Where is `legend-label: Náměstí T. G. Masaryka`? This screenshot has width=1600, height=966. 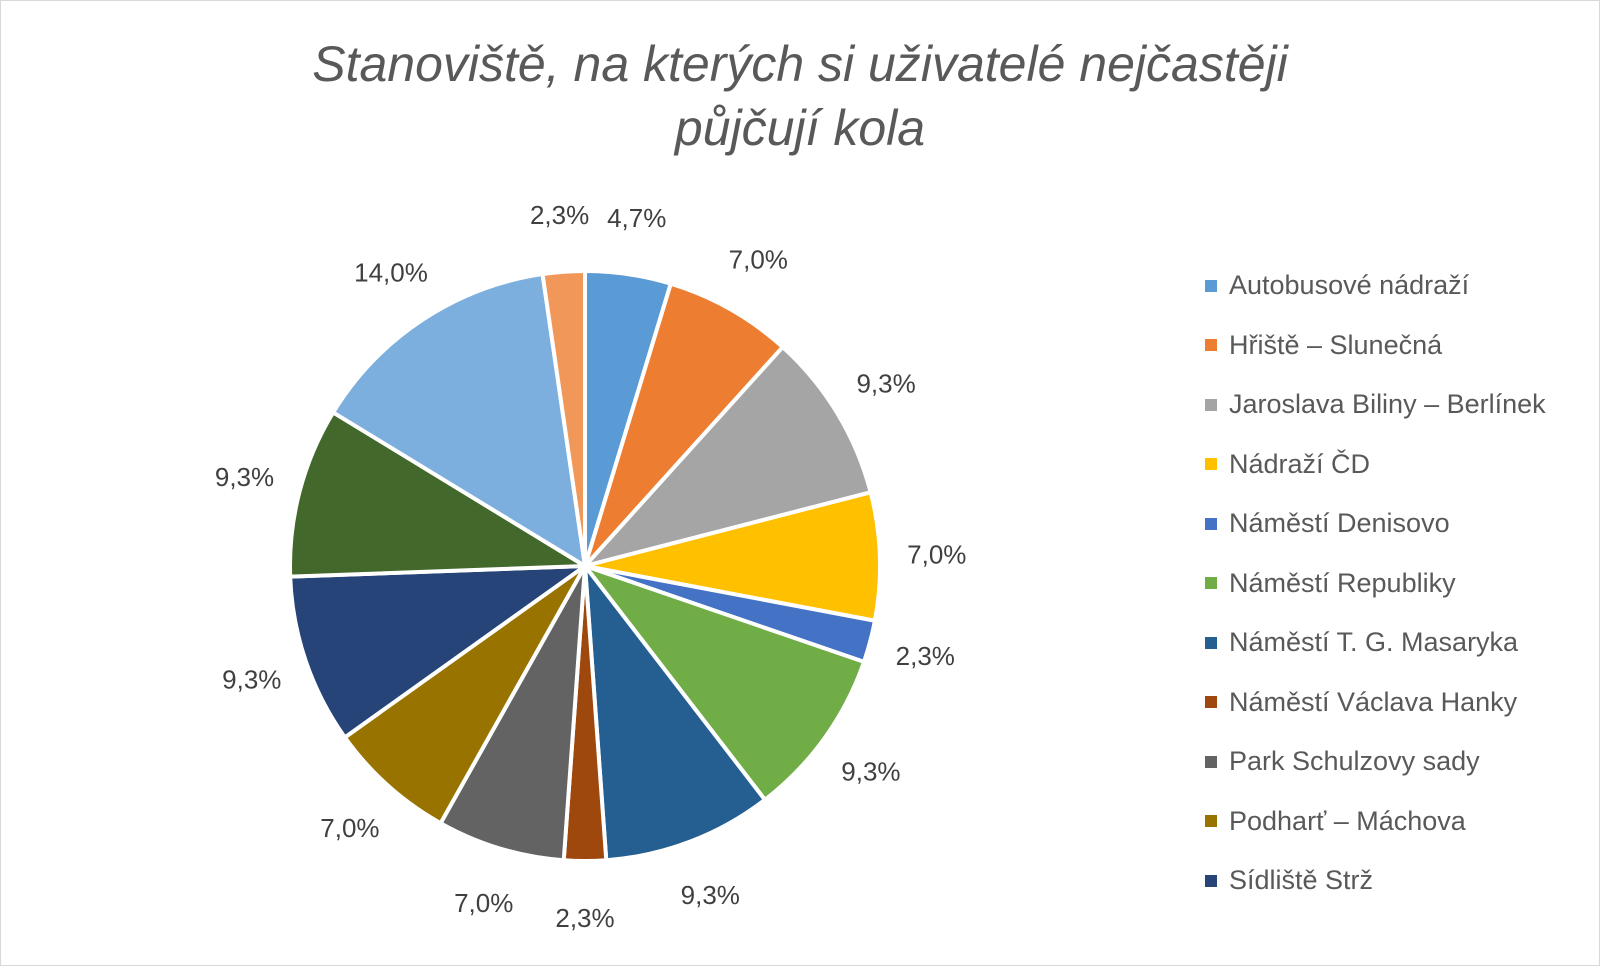 legend-label: Náměstí T. G. Masaryka is located at coordinates (1374, 642).